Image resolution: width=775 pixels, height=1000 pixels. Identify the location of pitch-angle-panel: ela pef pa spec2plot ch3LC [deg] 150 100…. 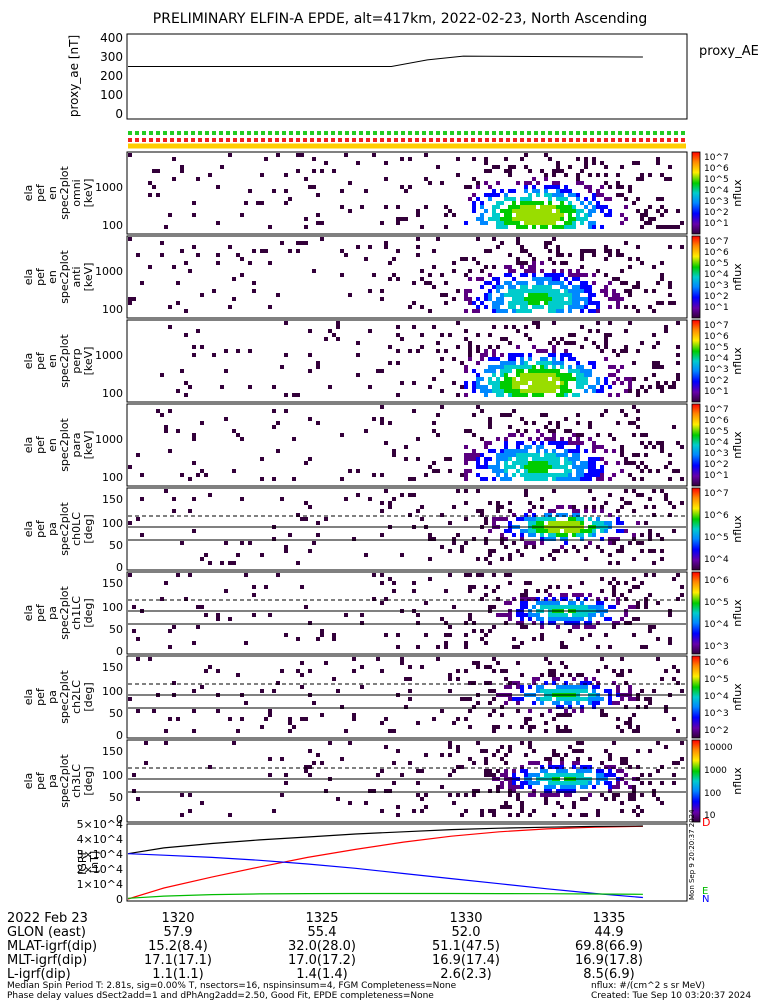
(383, 782).